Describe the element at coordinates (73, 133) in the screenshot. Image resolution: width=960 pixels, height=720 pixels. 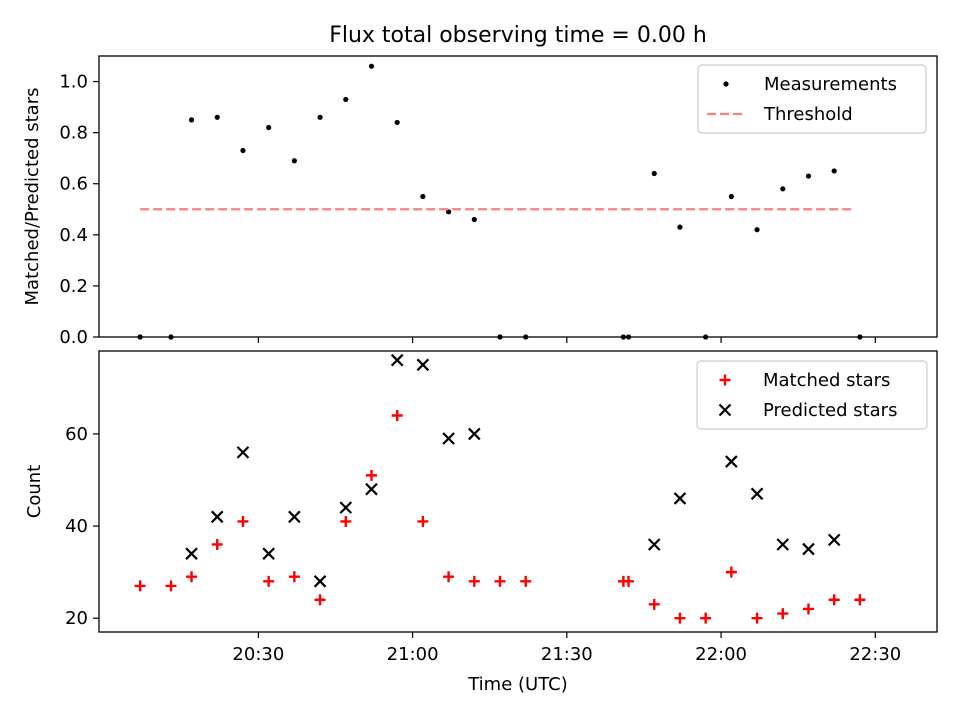
I see `y-tick-label: 0.8` at that location.